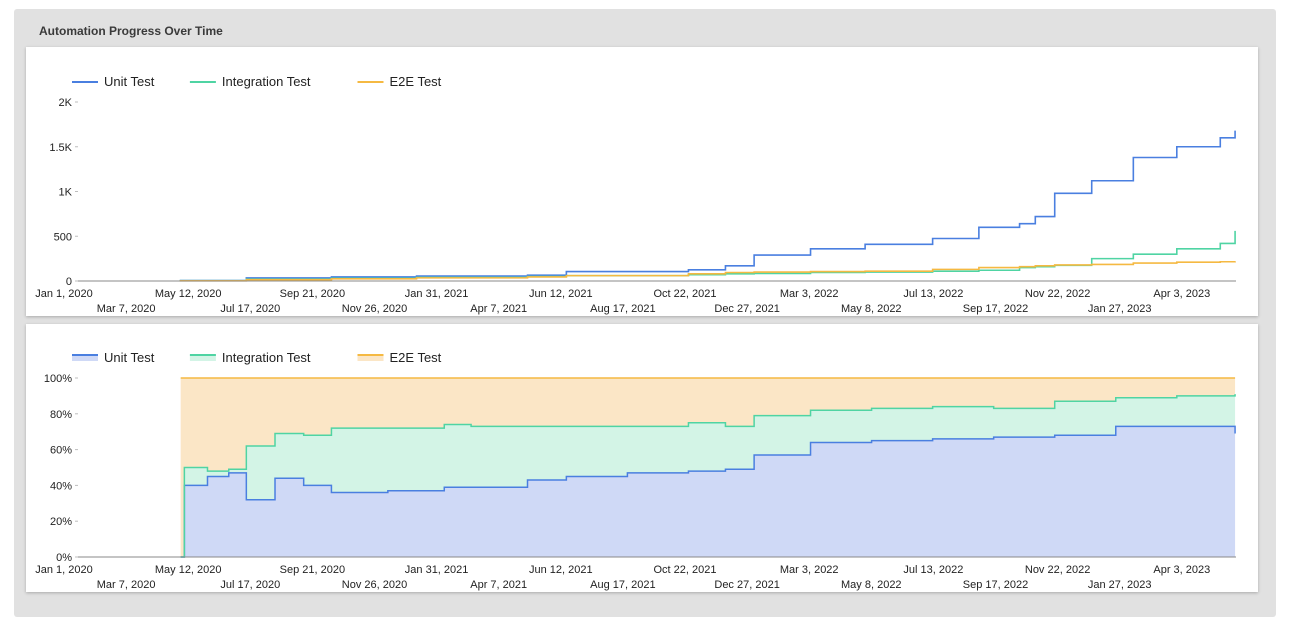  What do you see at coordinates (61, 415) in the screenshot?
I see `y-tick-label: 80%` at bounding box center [61, 415].